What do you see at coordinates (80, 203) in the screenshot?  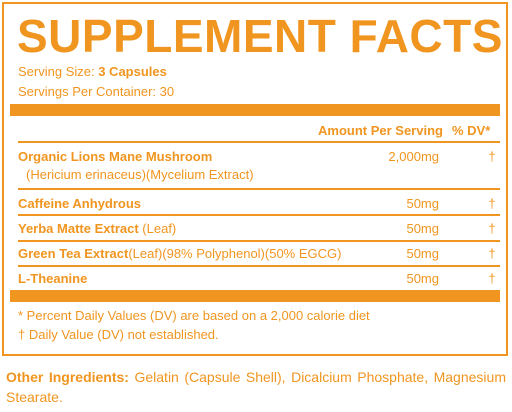 I see `ingredient-row-name: Caffeine Anhydrous` at bounding box center [80, 203].